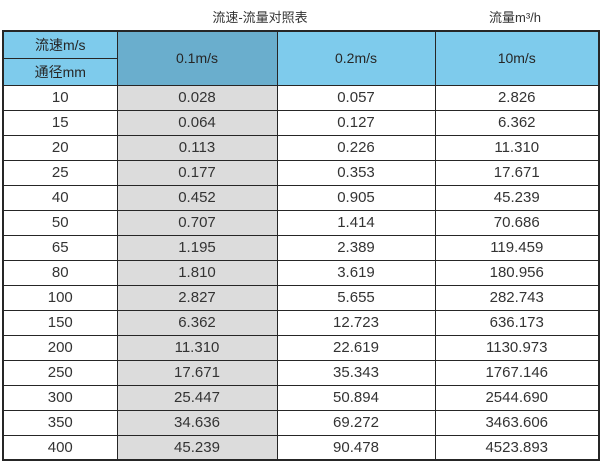  Describe the element at coordinates (356, 222) in the screenshot. I see `value-cell-0-2ms: 1.414` at that location.